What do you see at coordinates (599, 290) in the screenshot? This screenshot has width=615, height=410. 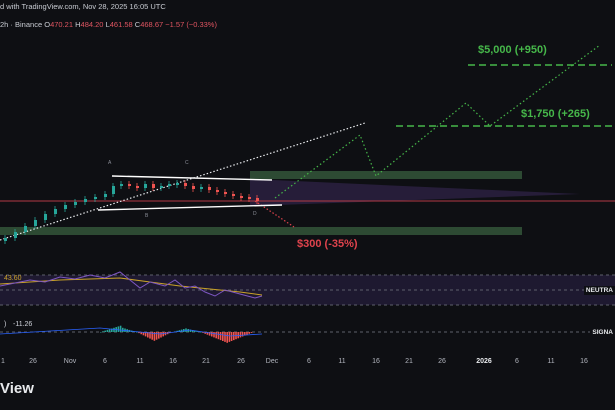 I see `rsi-axis-tag: NEUTRA` at bounding box center [599, 290].